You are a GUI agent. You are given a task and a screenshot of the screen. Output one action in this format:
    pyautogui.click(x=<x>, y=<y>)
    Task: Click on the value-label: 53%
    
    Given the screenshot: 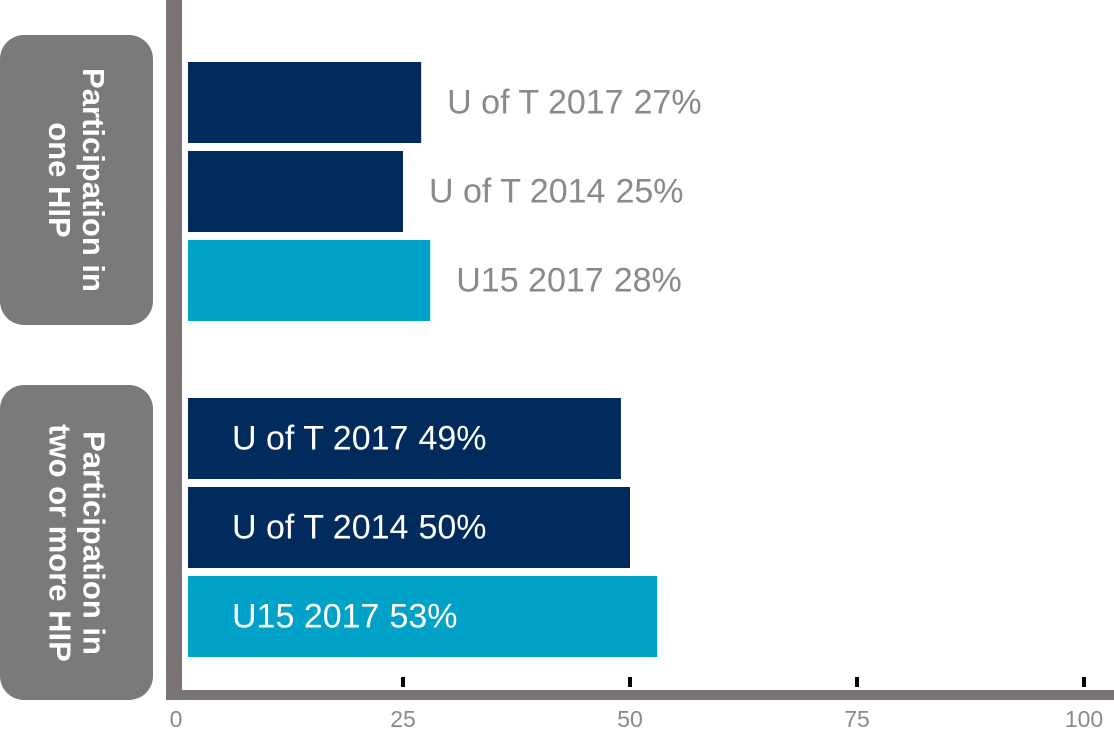 What is the action you would take?
    pyautogui.click(x=423, y=616)
    